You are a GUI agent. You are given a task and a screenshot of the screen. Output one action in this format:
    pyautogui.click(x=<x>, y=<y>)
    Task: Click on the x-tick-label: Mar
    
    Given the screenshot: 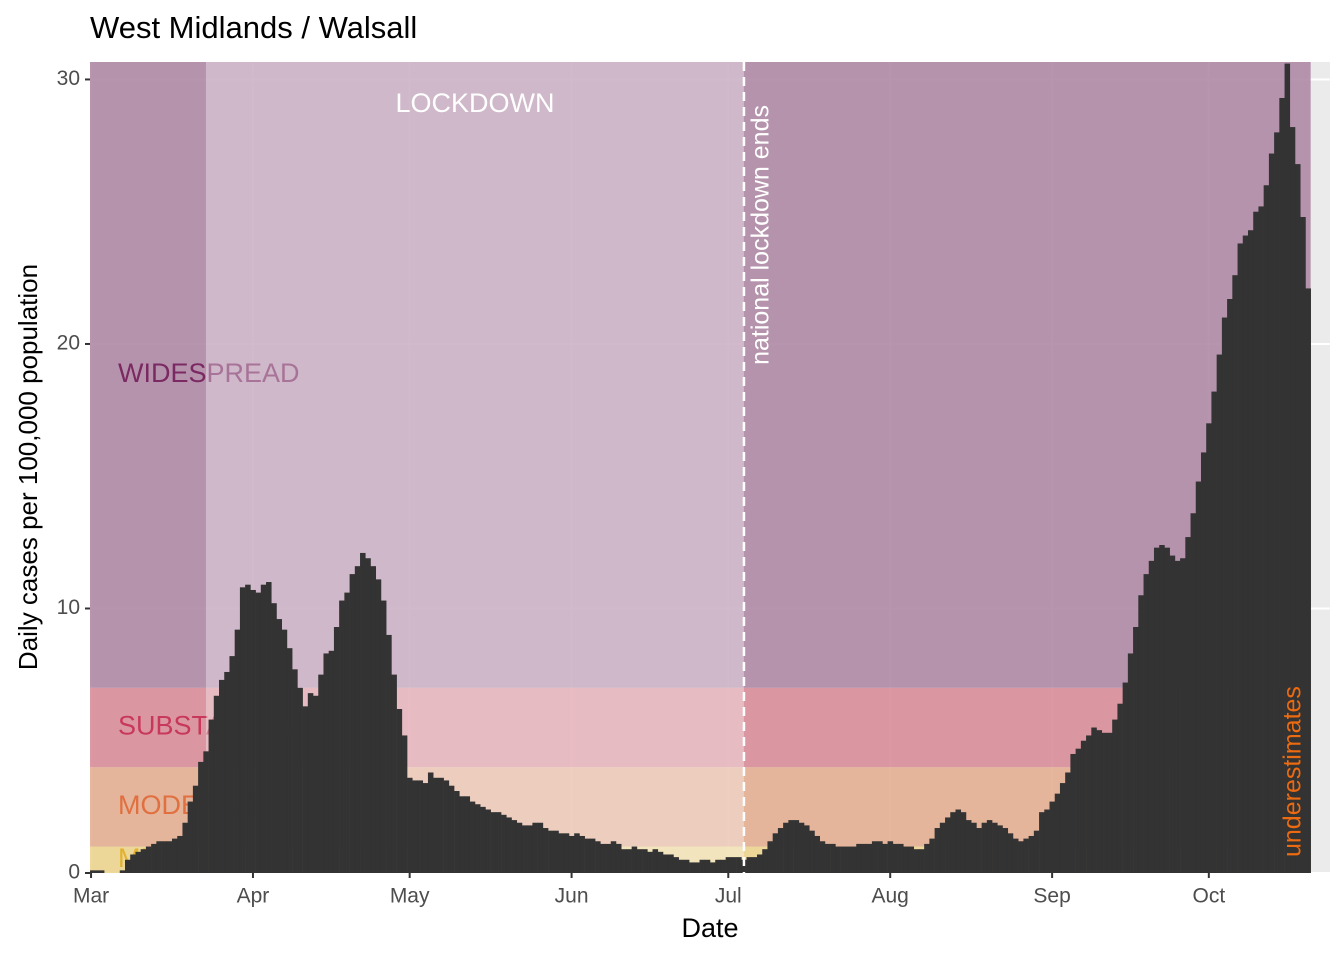 What is the action you would take?
    pyautogui.click(x=91, y=896)
    